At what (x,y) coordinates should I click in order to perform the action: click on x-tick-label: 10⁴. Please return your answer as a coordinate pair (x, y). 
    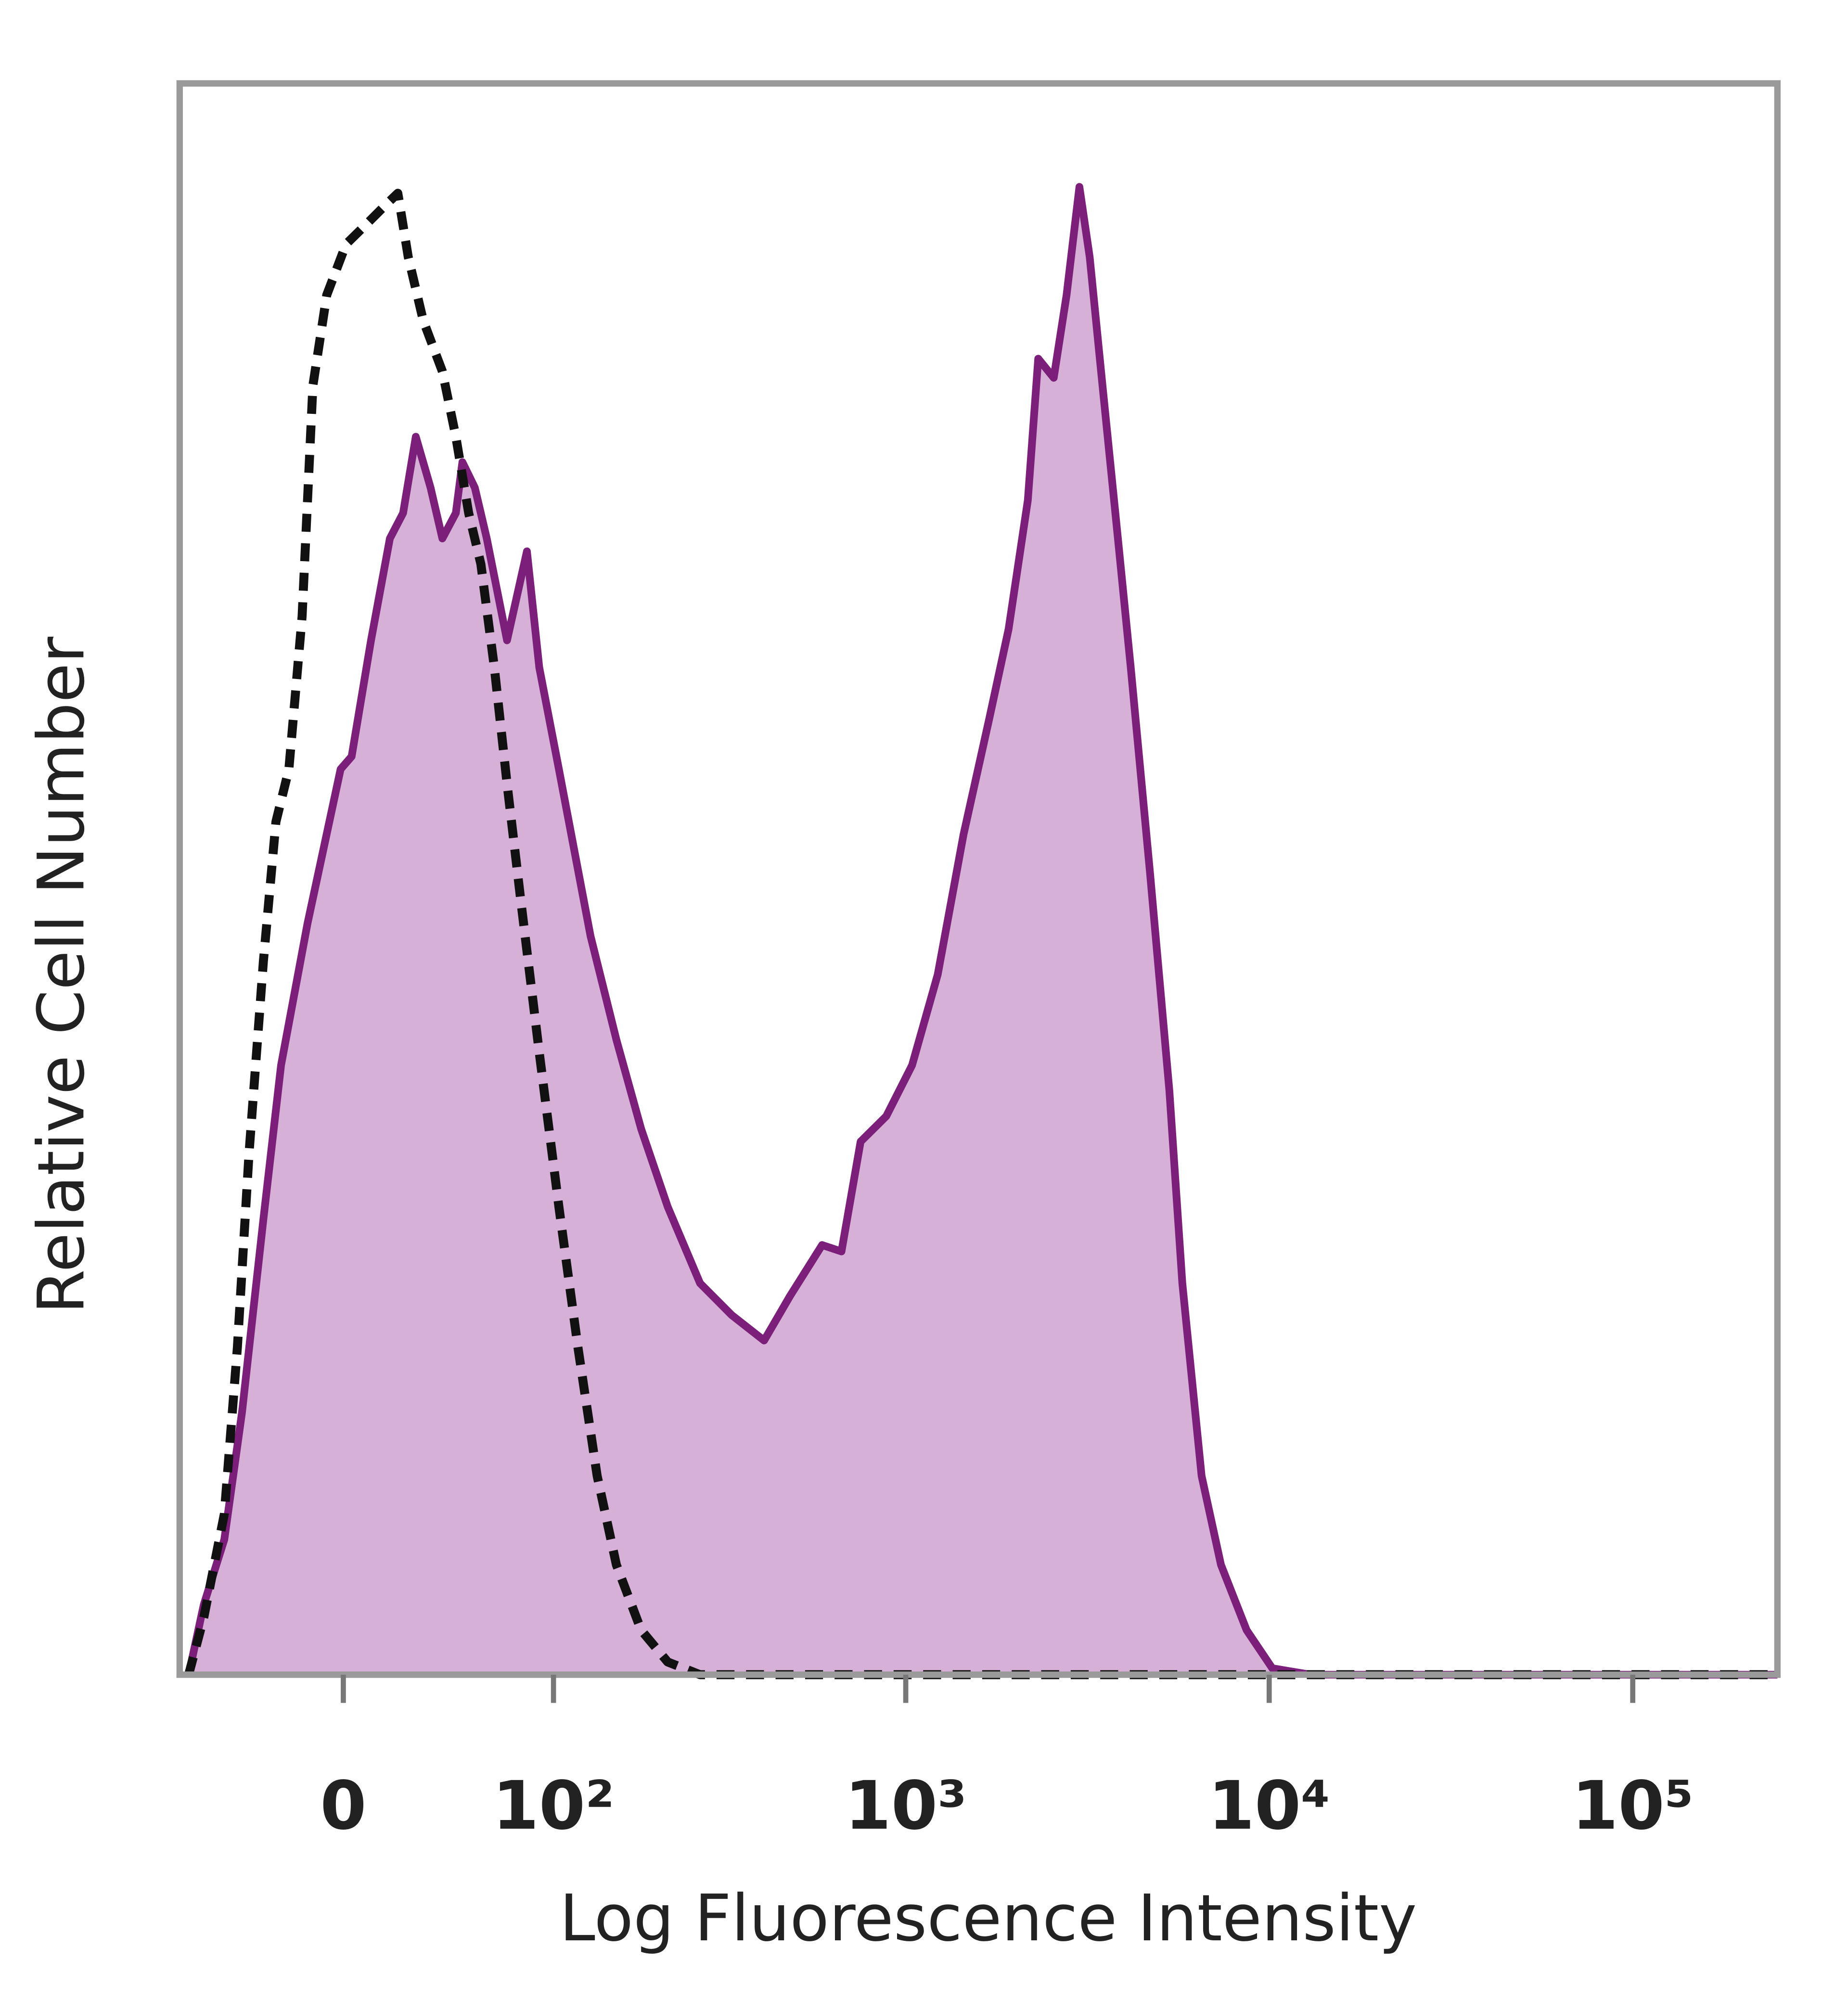
    Looking at the image, I should click on (1269, 1806).